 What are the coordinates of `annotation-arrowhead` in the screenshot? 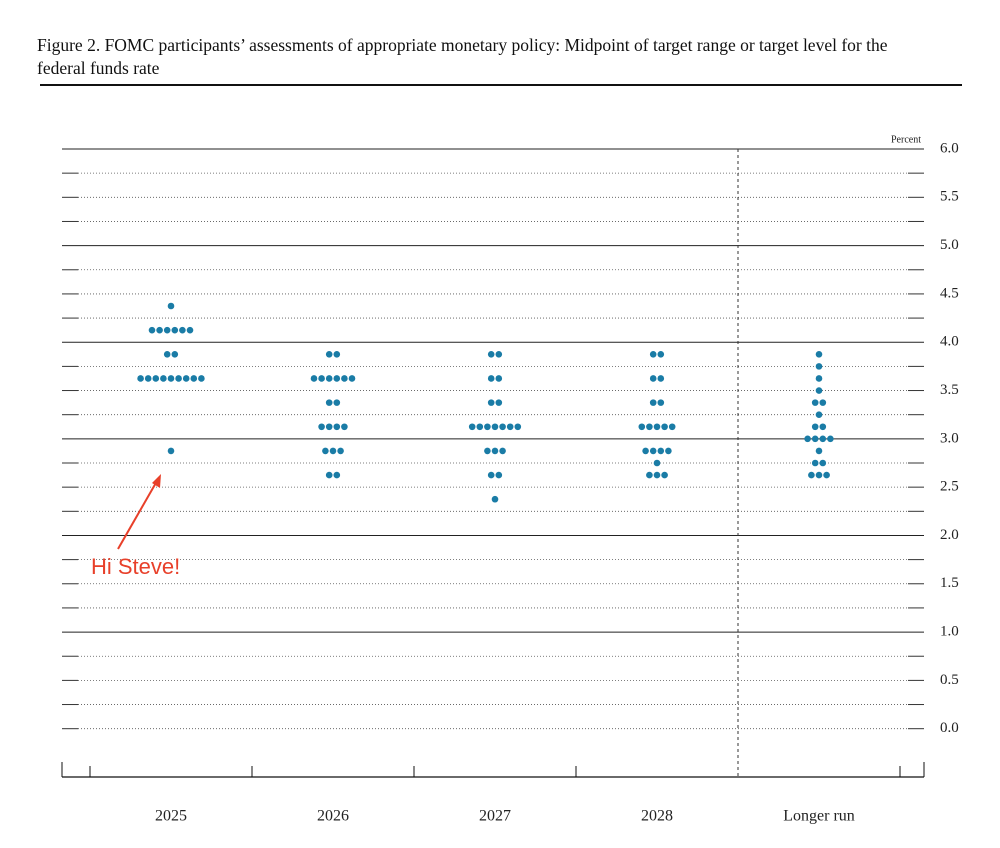 It's located at (156, 481).